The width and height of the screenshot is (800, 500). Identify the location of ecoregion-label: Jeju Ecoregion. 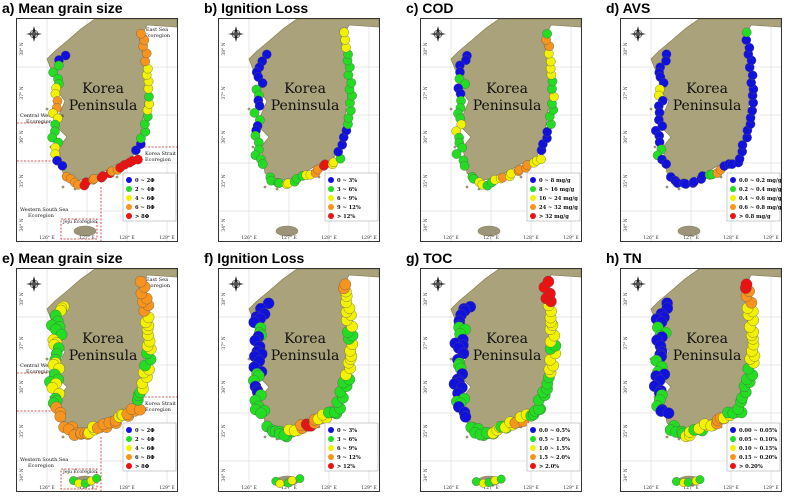
(79, 222).